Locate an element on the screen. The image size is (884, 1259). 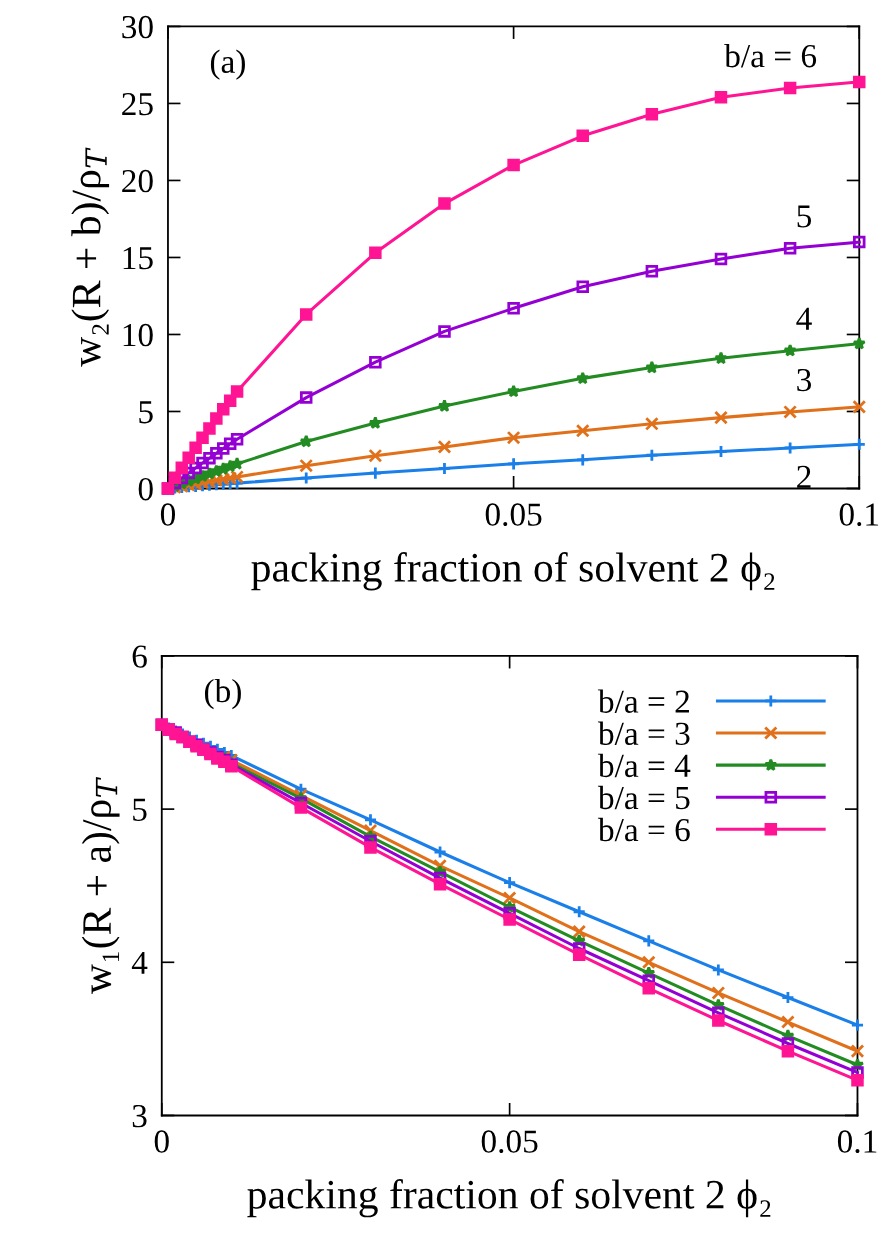
annotation: b/a = 6 is located at coordinates (770, 55).